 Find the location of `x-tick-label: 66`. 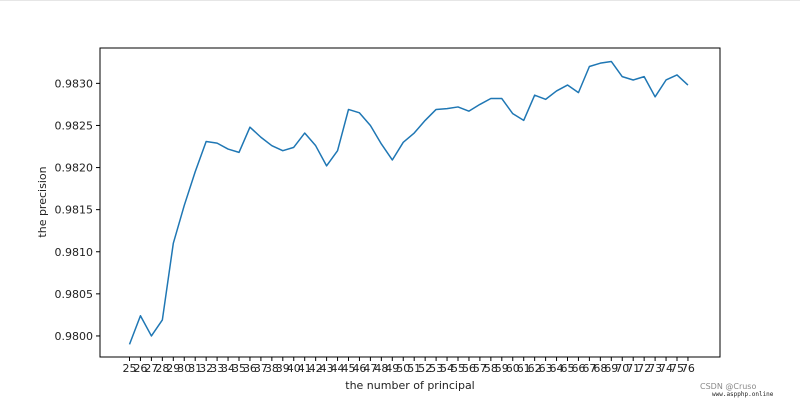

x-tick-label: 66 is located at coordinates (578, 368).